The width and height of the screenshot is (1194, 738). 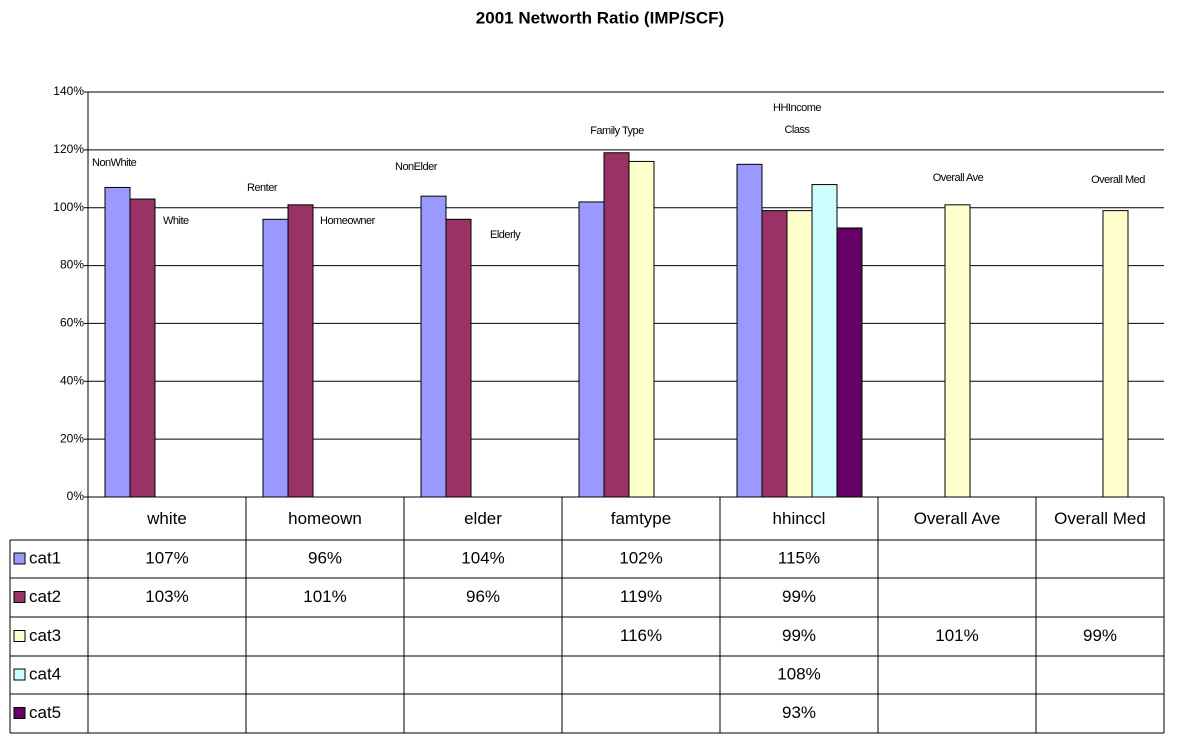 What do you see at coordinates (45, 673) in the screenshot?
I see `legend-label: cat4` at bounding box center [45, 673].